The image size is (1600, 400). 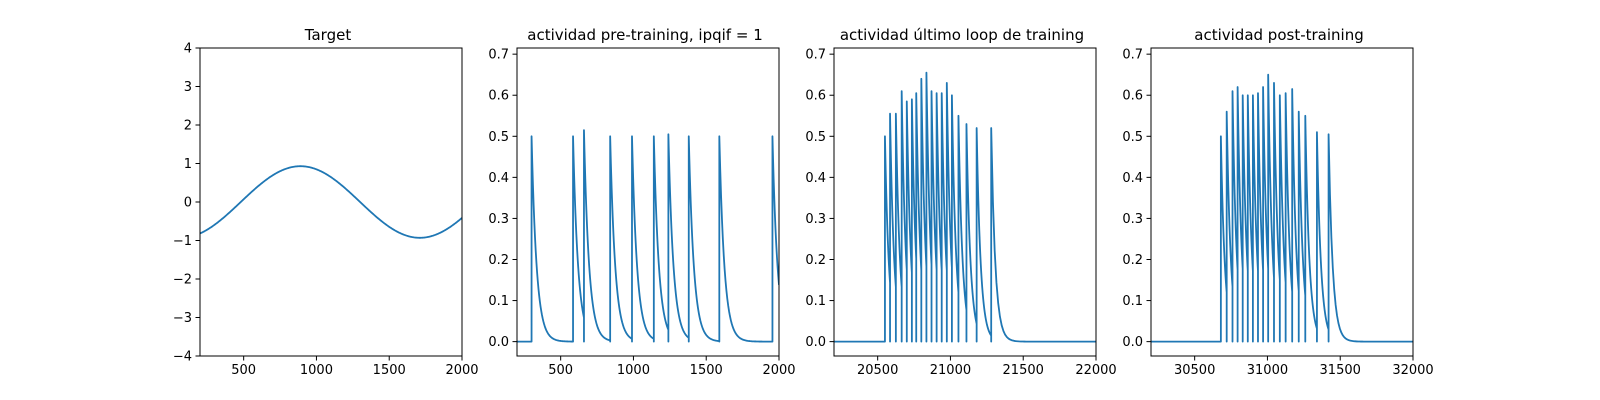 I want to click on y-tick-label: 0, so click(x=188, y=203).